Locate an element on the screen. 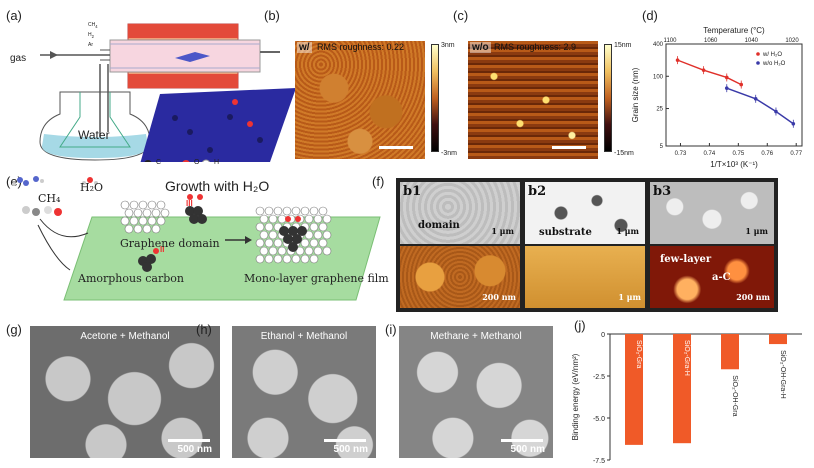  afm-c-rms: RMS roughness: 2.9 is located at coordinates (535, 47).